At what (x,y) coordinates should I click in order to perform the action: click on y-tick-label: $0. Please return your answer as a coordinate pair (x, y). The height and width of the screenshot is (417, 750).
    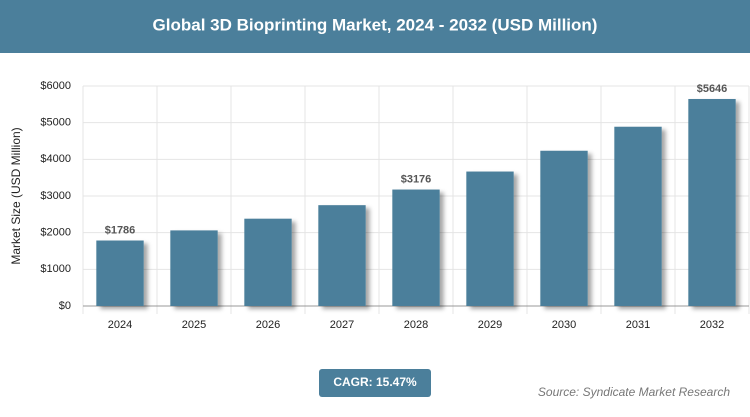
    Looking at the image, I should click on (65, 306).